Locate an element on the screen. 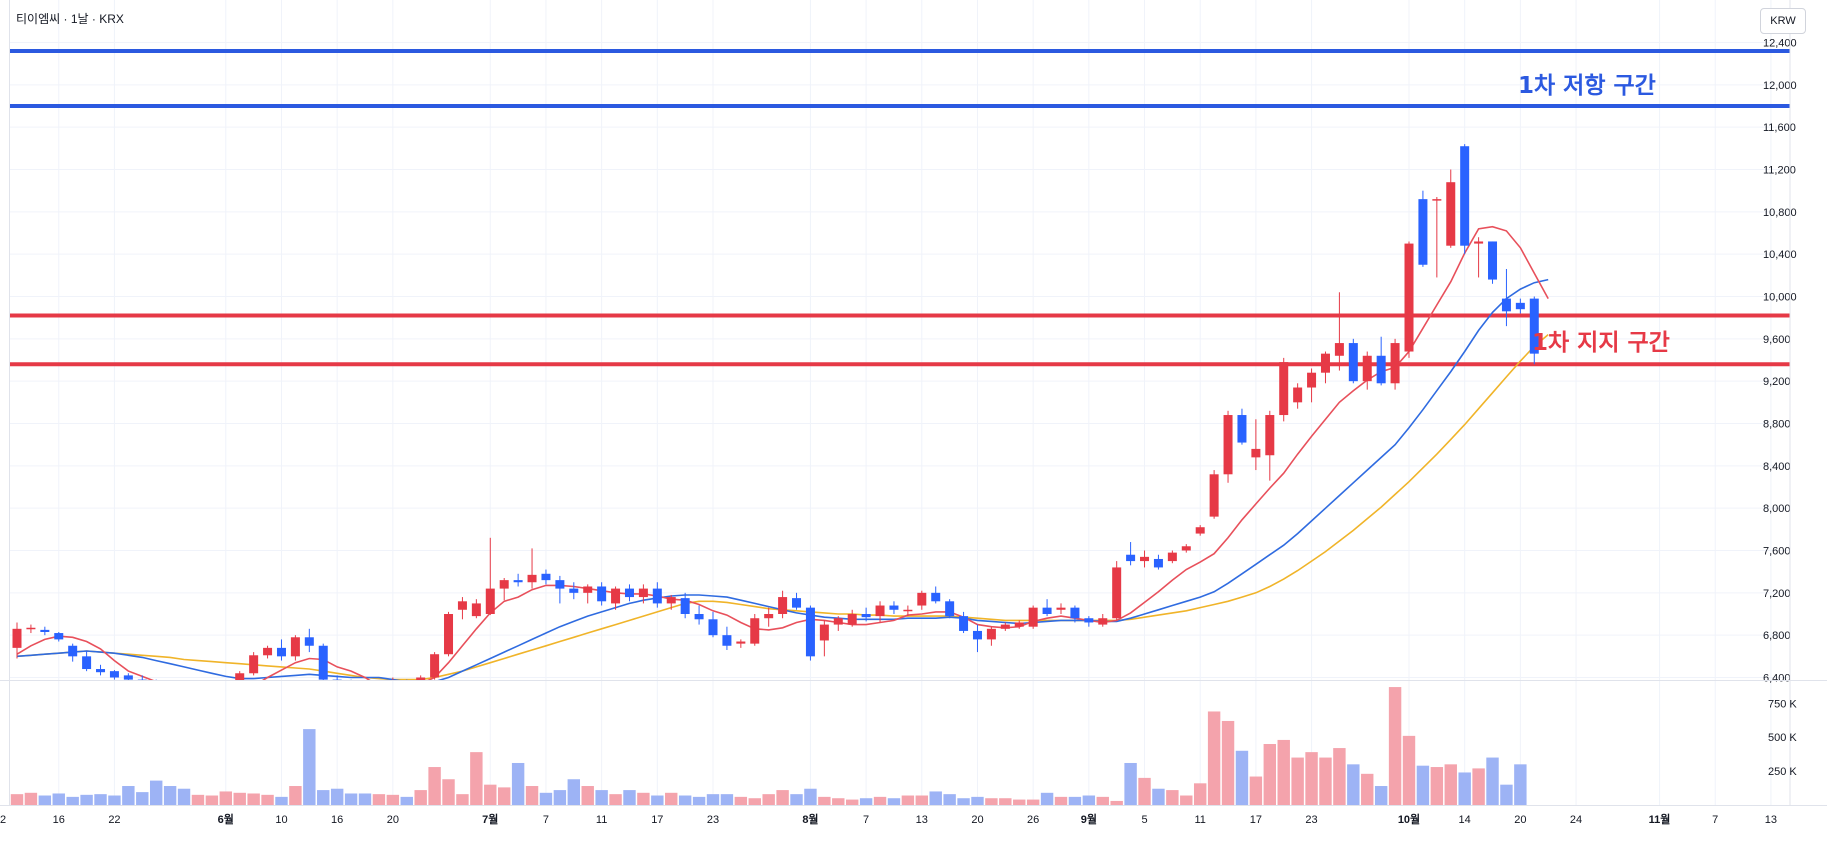 The width and height of the screenshot is (1827, 843). time-tick-label: 11 is located at coordinates (601, 820).